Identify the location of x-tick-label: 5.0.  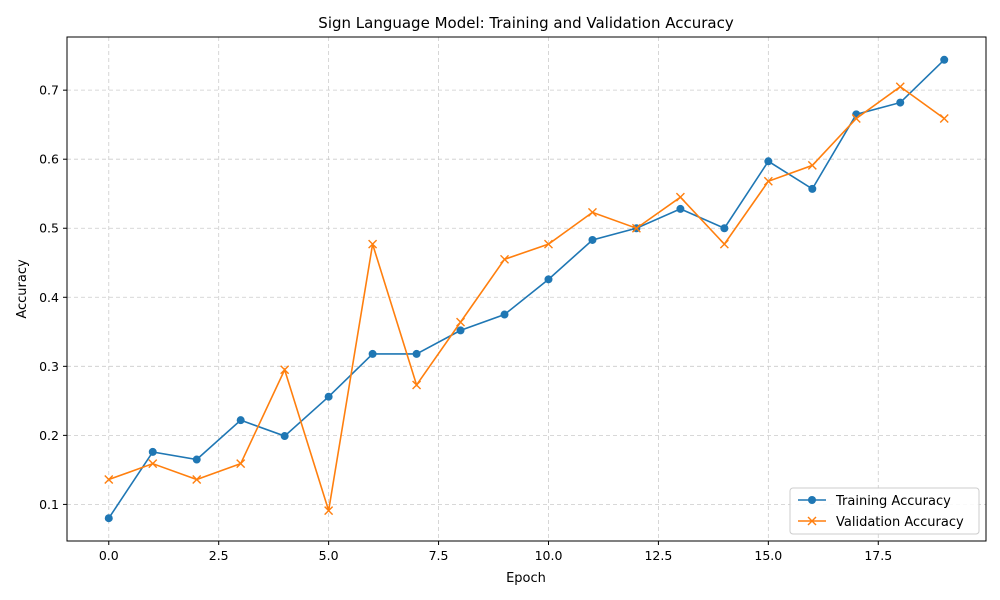
(329, 555).